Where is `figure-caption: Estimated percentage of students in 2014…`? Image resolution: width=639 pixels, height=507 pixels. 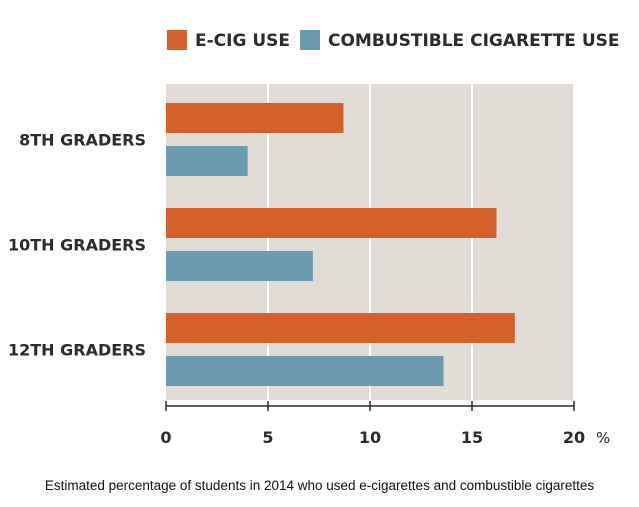
figure-caption: Estimated percentage of students in 2014… is located at coordinates (319, 485).